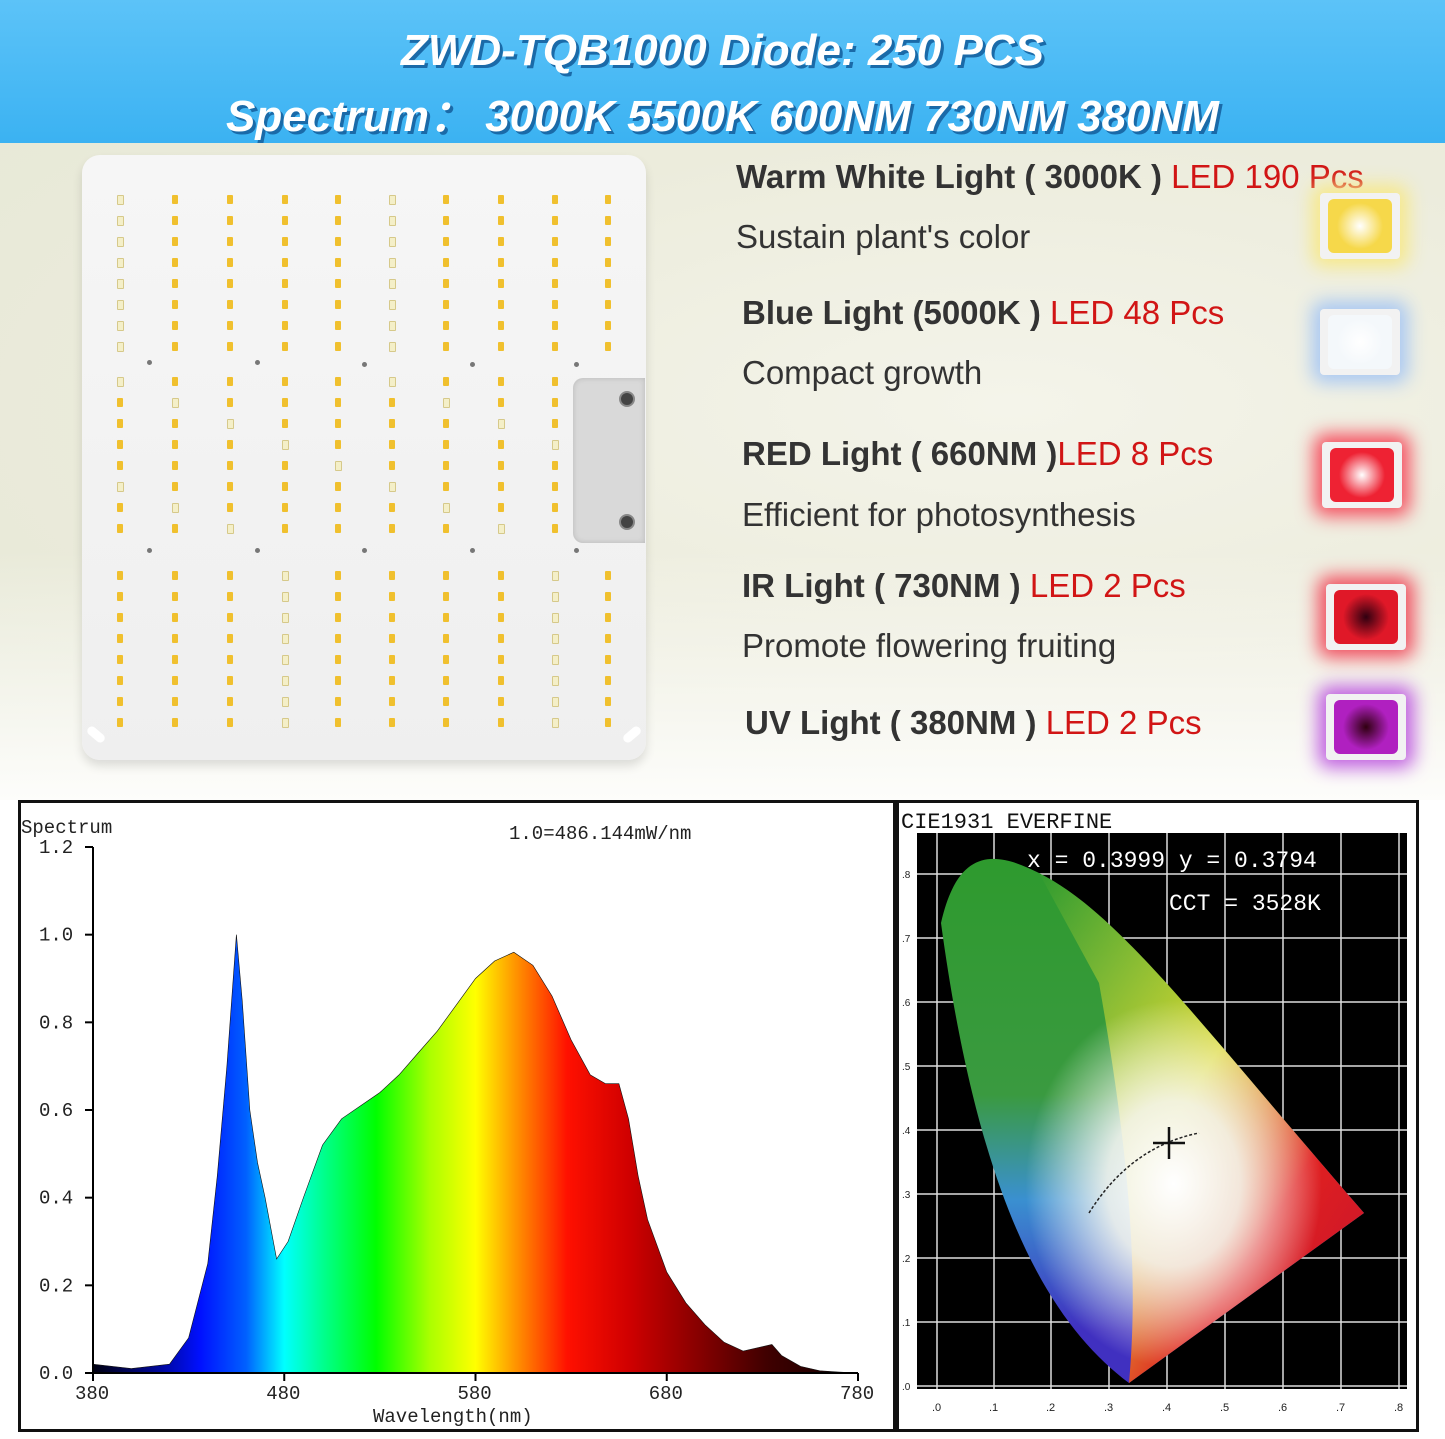  What do you see at coordinates (632, 734) in the screenshot?
I see `mount-slot` at bounding box center [632, 734].